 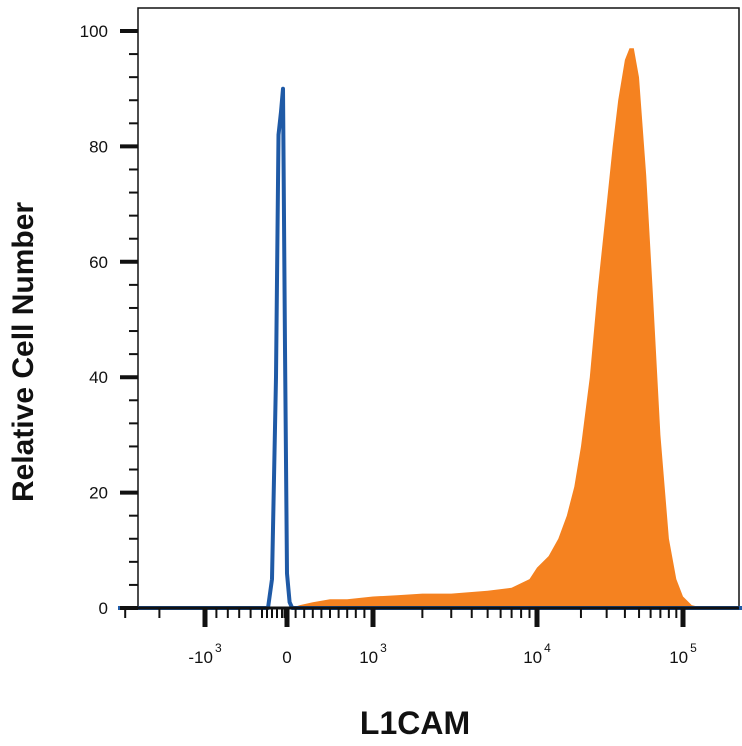 What do you see at coordinates (98, 377) in the screenshot?
I see `y-tick-label: 40` at bounding box center [98, 377].